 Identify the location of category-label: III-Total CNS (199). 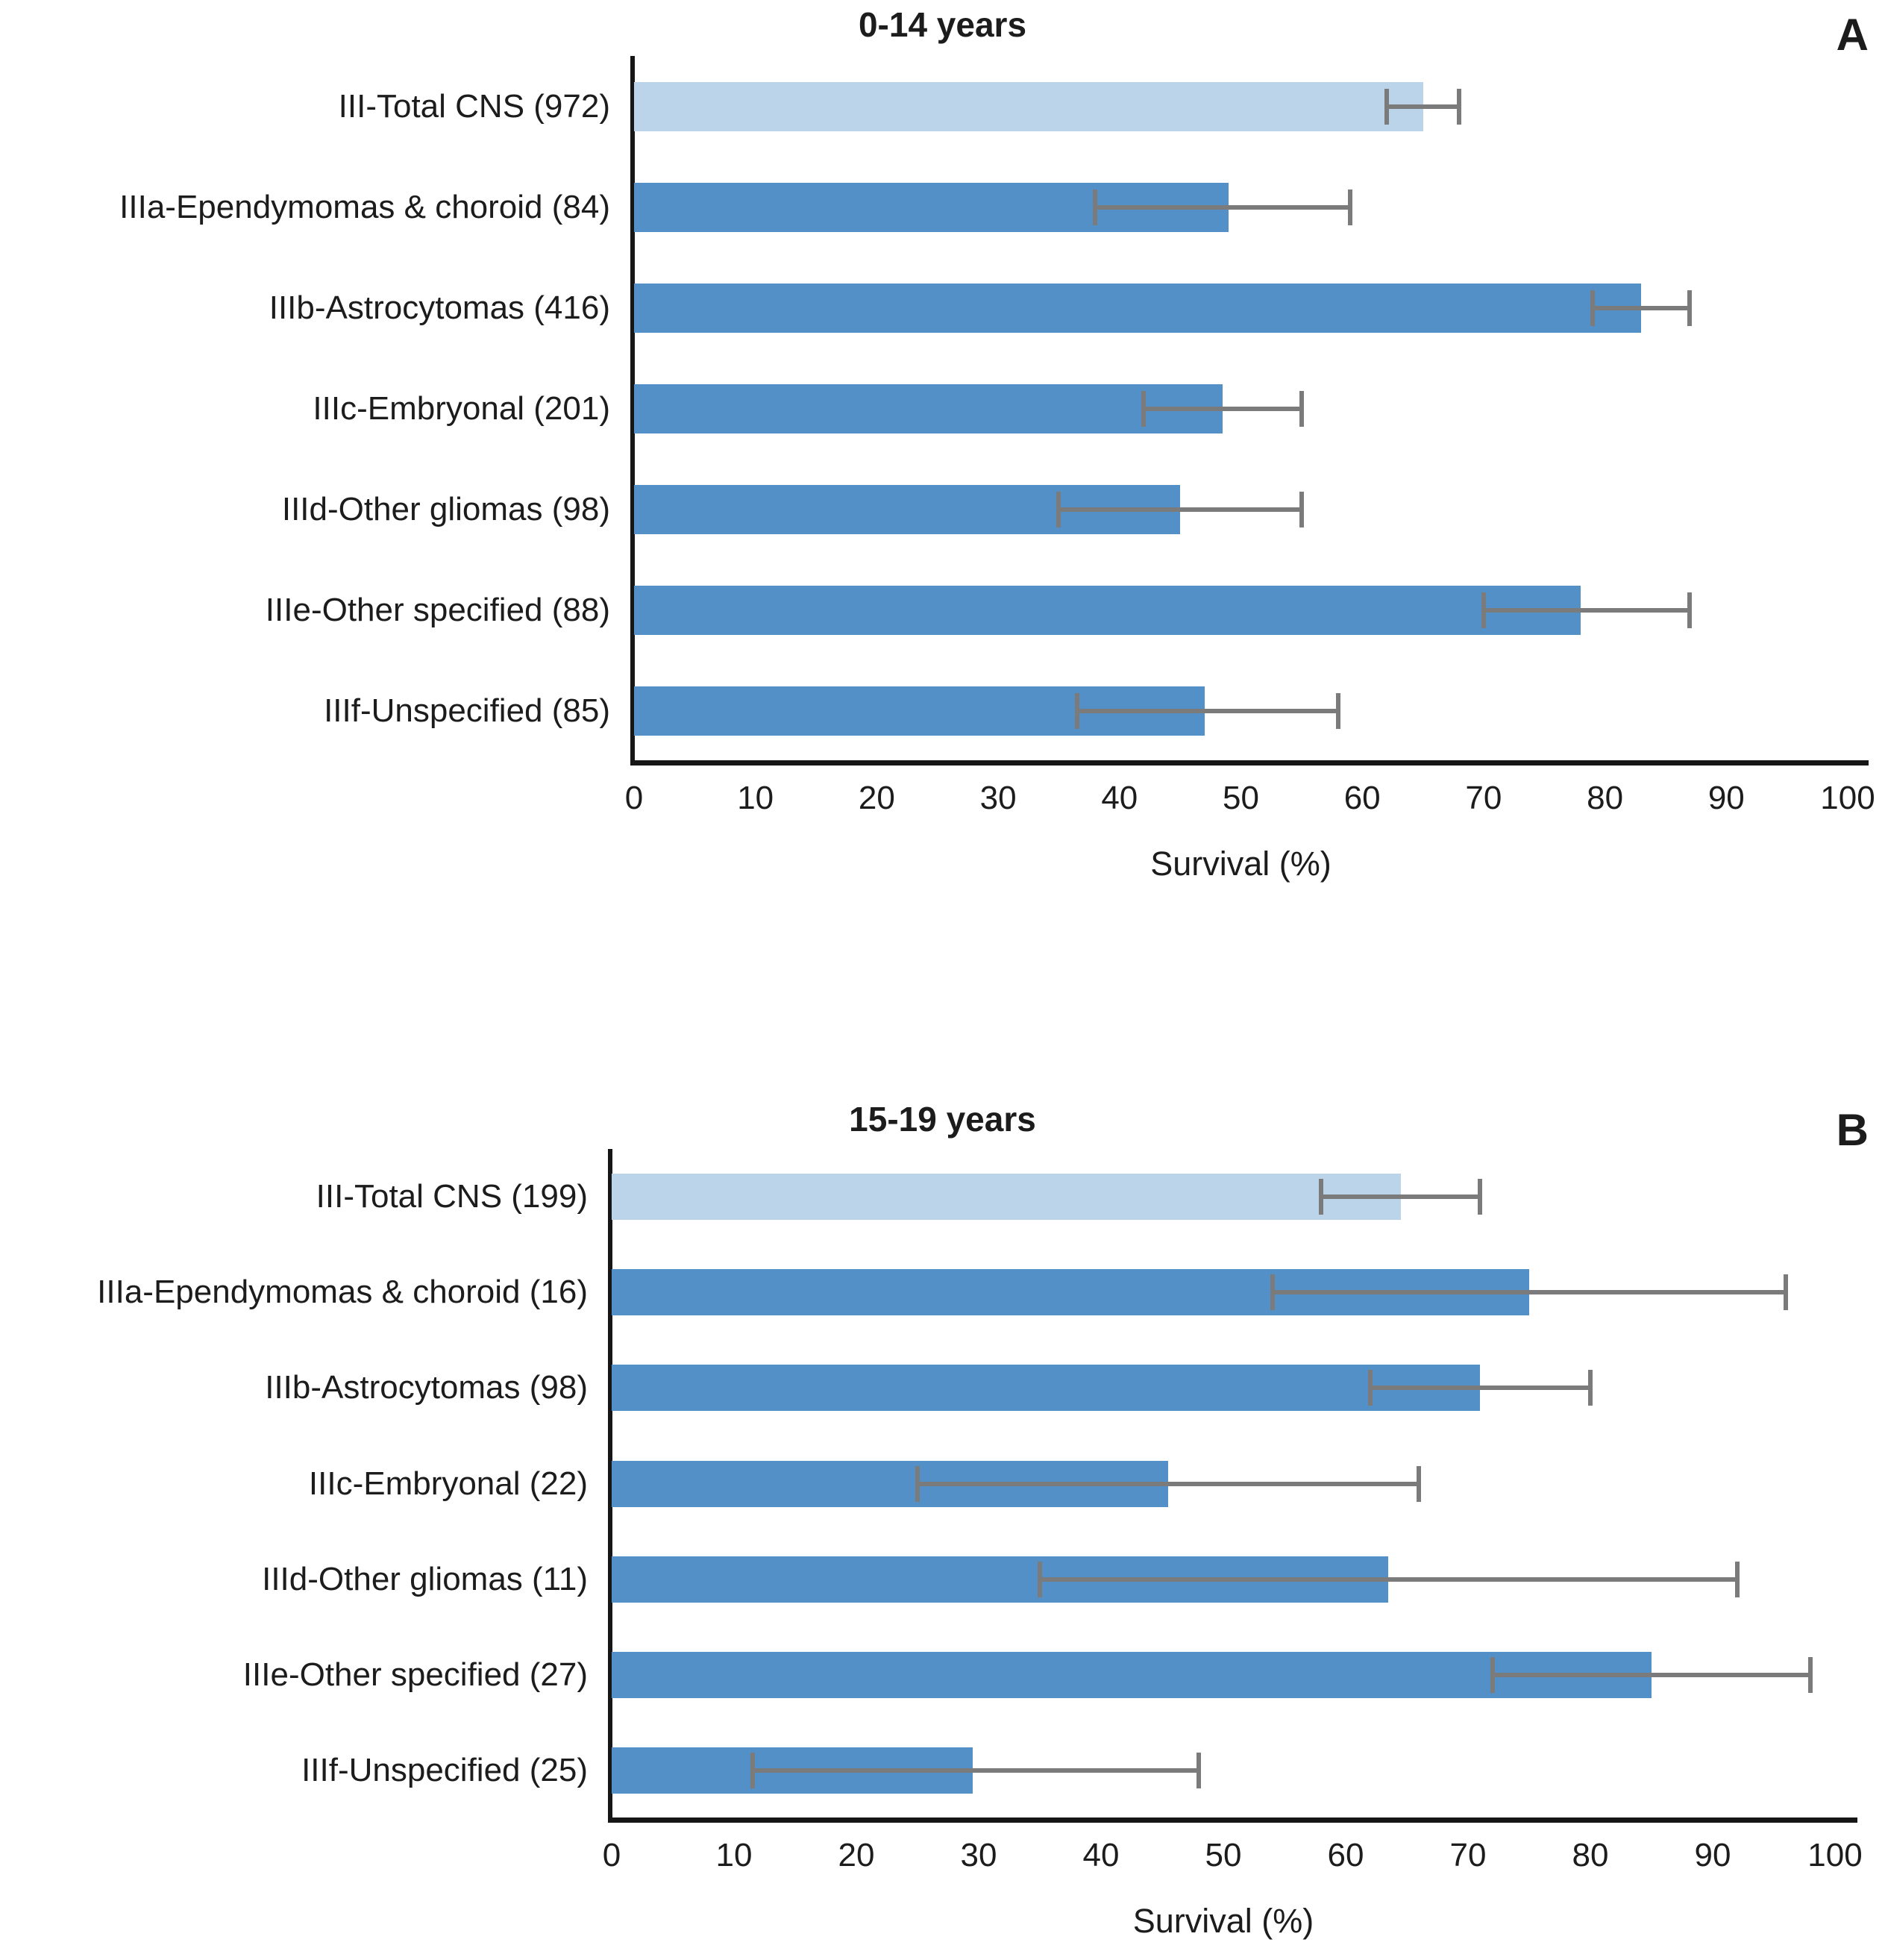
(452, 1196).